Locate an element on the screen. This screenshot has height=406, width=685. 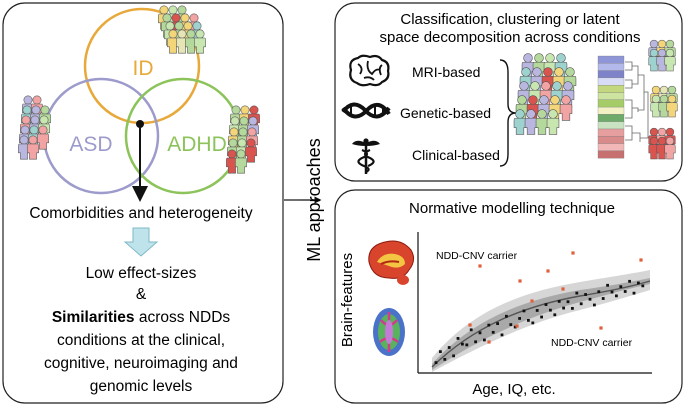
brain-sagittal-icon is located at coordinates (391, 262).